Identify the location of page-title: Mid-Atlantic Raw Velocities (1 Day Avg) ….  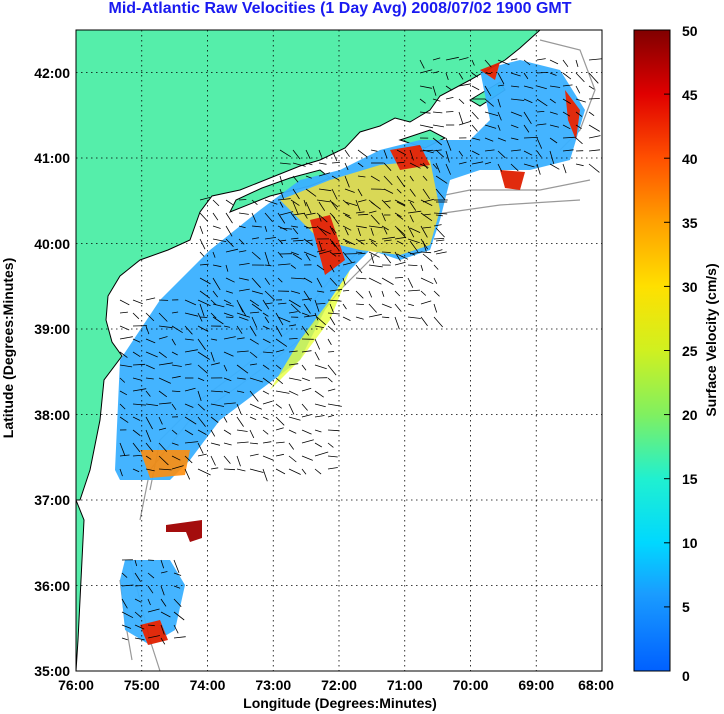
(340, 8).